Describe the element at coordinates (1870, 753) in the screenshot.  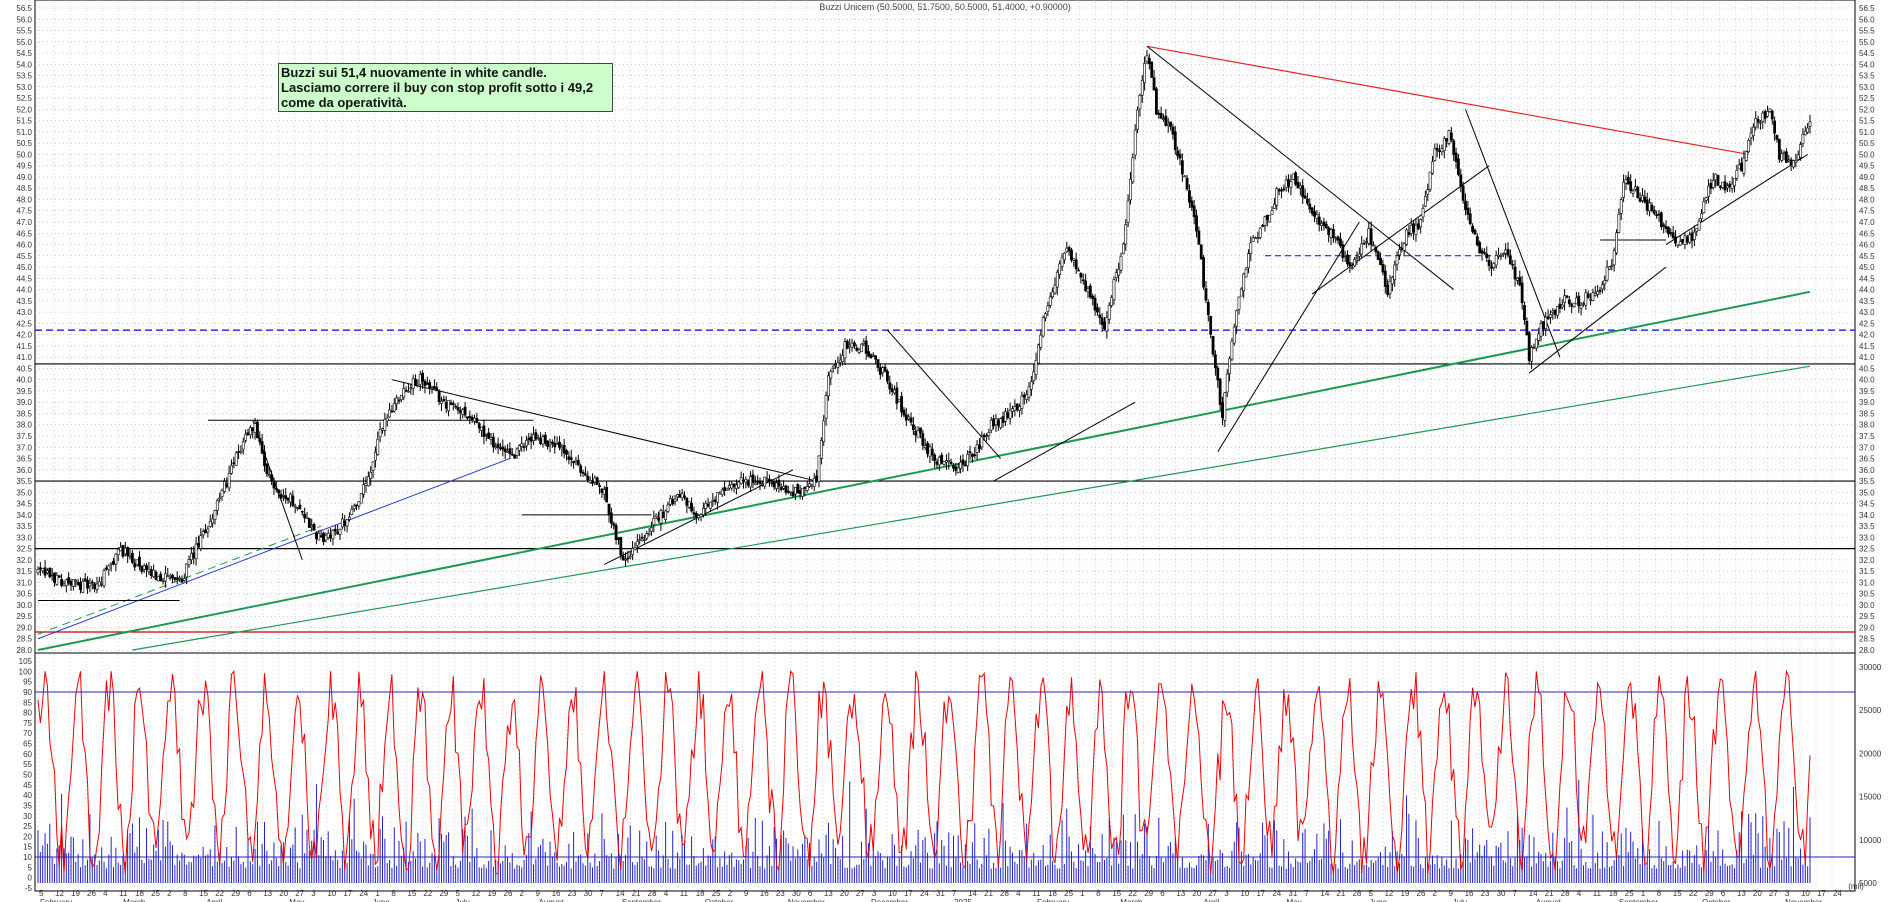
I see `volume-tick: 20000` at that location.